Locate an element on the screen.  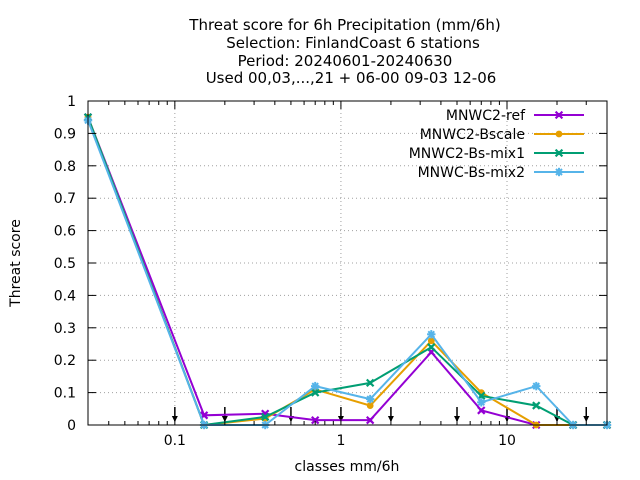
title-line-2: Selection: FinlandCoast 6 stations is located at coordinates (353, 43).